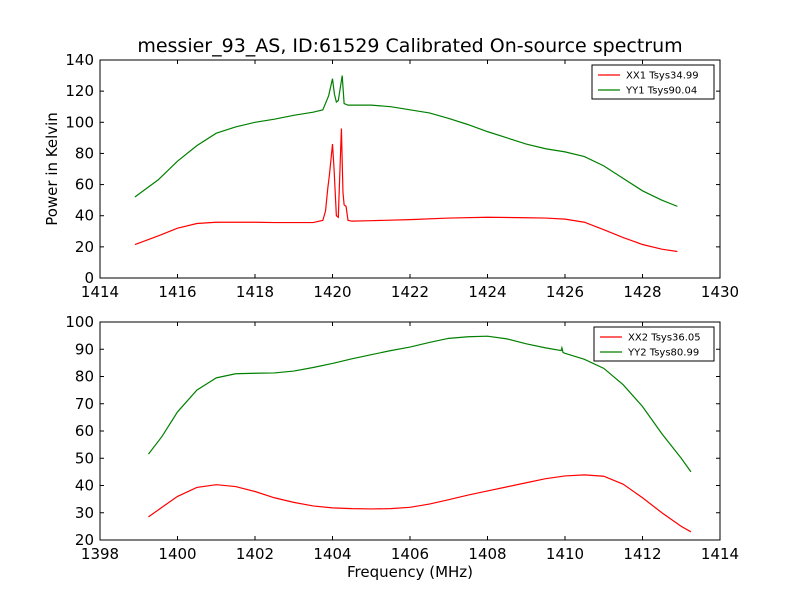 Image resolution: width=800 pixels, height=600 pixels. I want to click on x-tick-label: 1428, so click(642, 292).